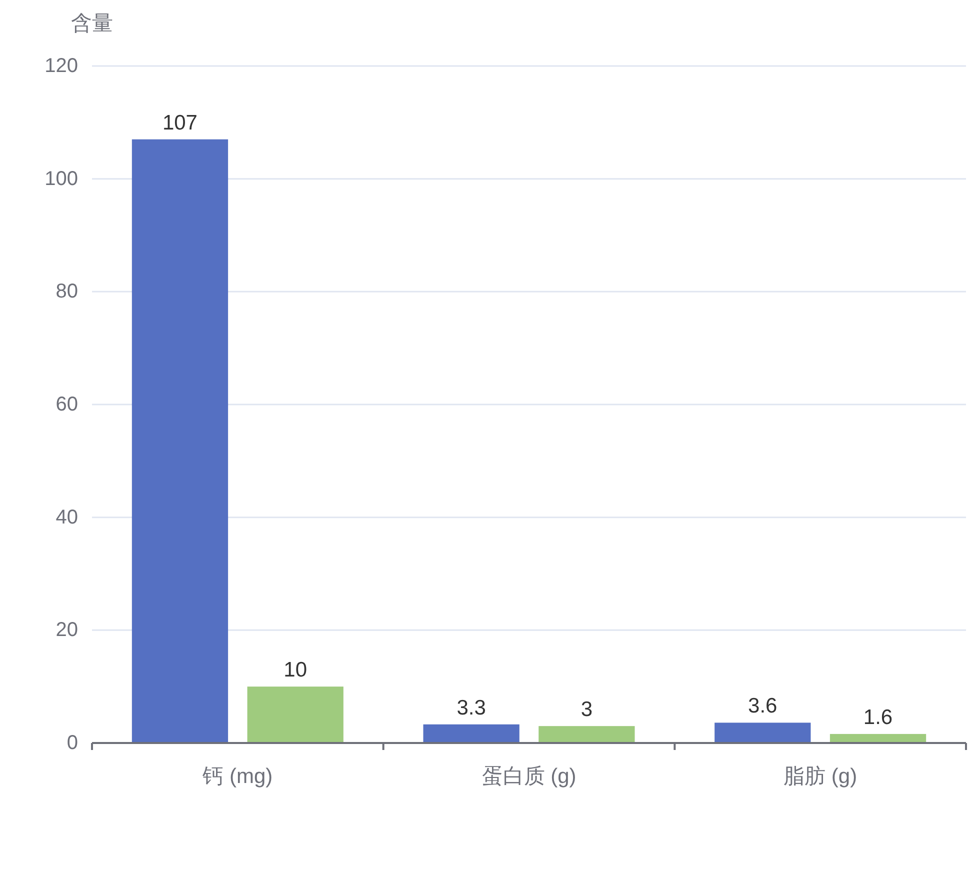 This screenshot has width=968, height=882. I want to click on data-label: 107, so click(180, 122).